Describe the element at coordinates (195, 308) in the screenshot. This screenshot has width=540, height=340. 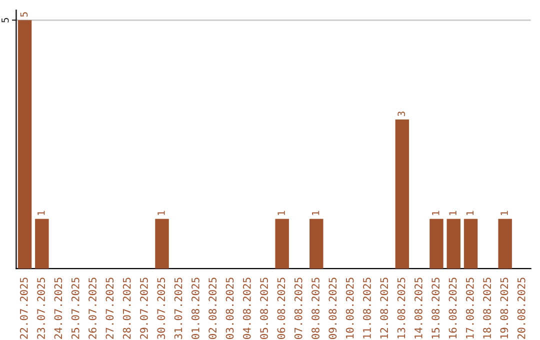
I see `x-tick-label: 01.08.2025` at that location.